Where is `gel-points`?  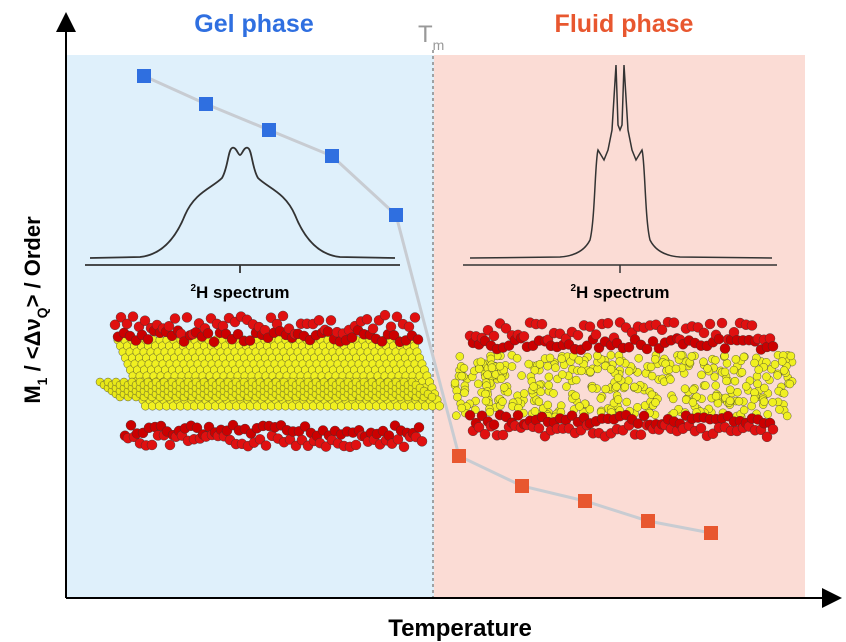 gel-points is located at coordinates (270, 145).